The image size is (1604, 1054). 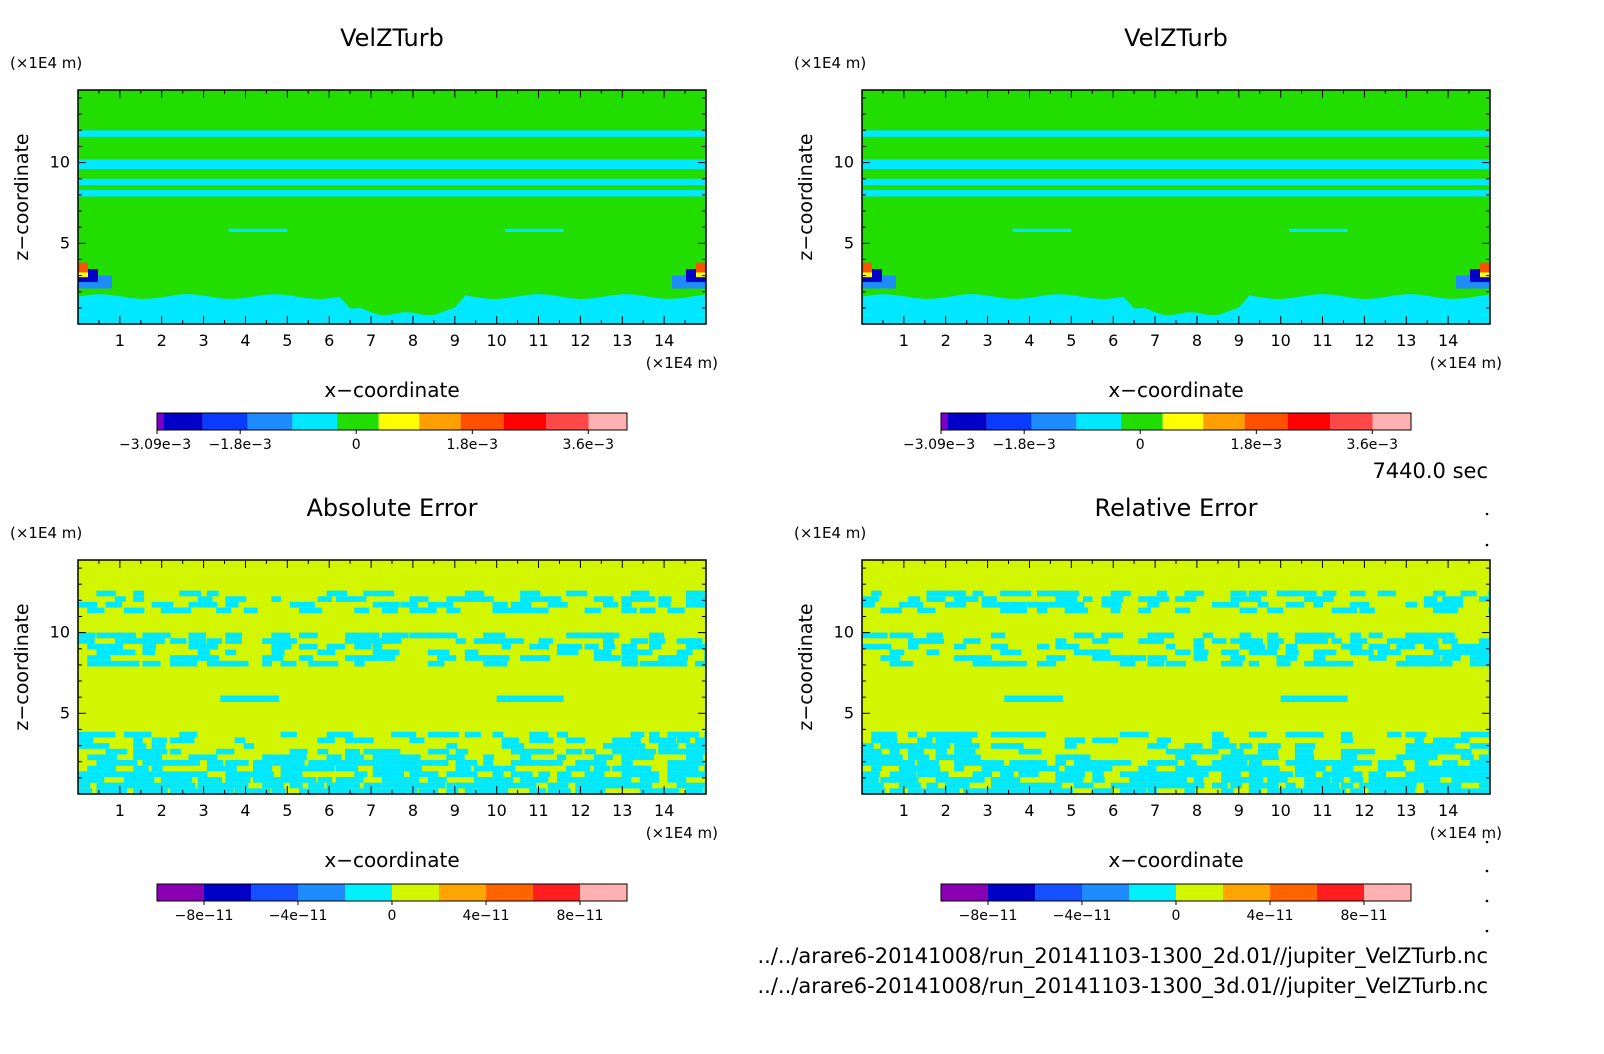 What do you see at coordinates (155, 445) in the screenshot?
I see `colorbar-label: −3.09e−3` at bounding box center [155, 445].